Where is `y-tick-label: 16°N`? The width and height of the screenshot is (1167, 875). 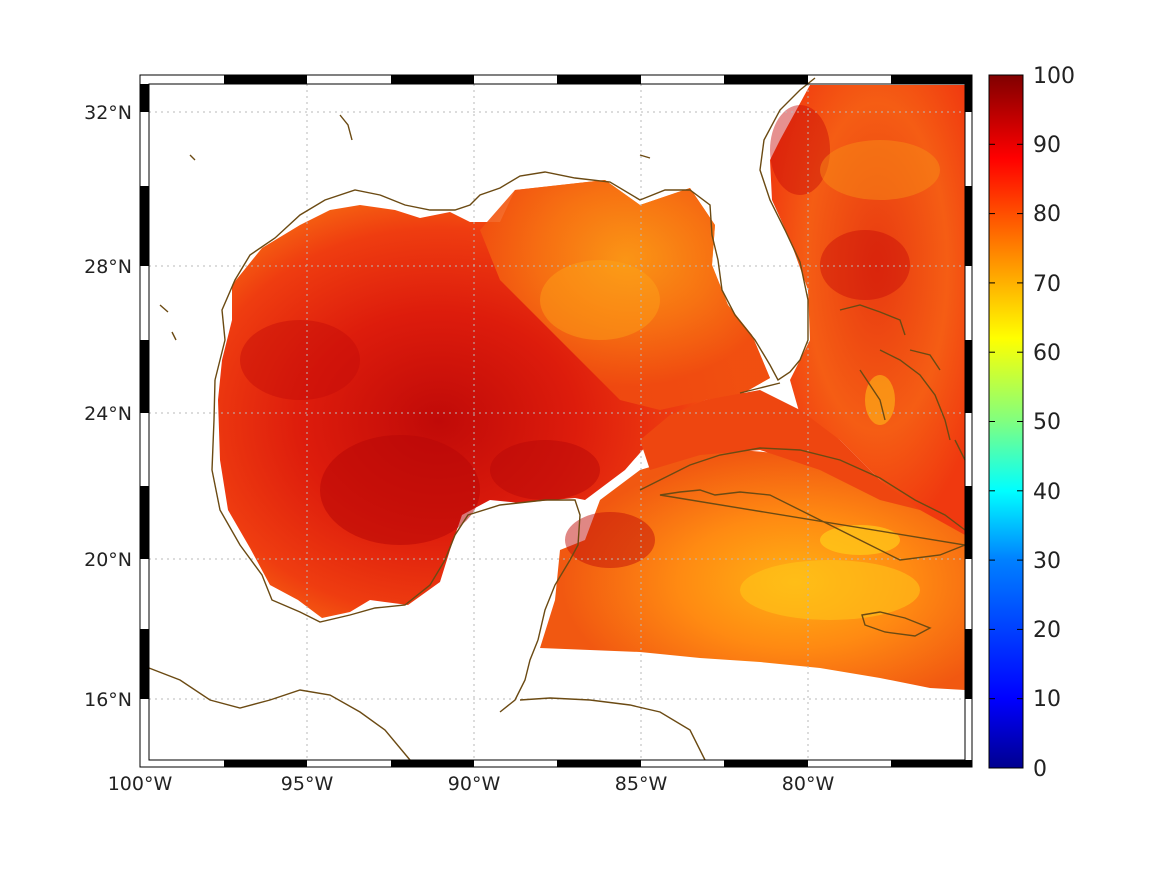
y-tick-label: 16°N is located at coordinates (108, 700).